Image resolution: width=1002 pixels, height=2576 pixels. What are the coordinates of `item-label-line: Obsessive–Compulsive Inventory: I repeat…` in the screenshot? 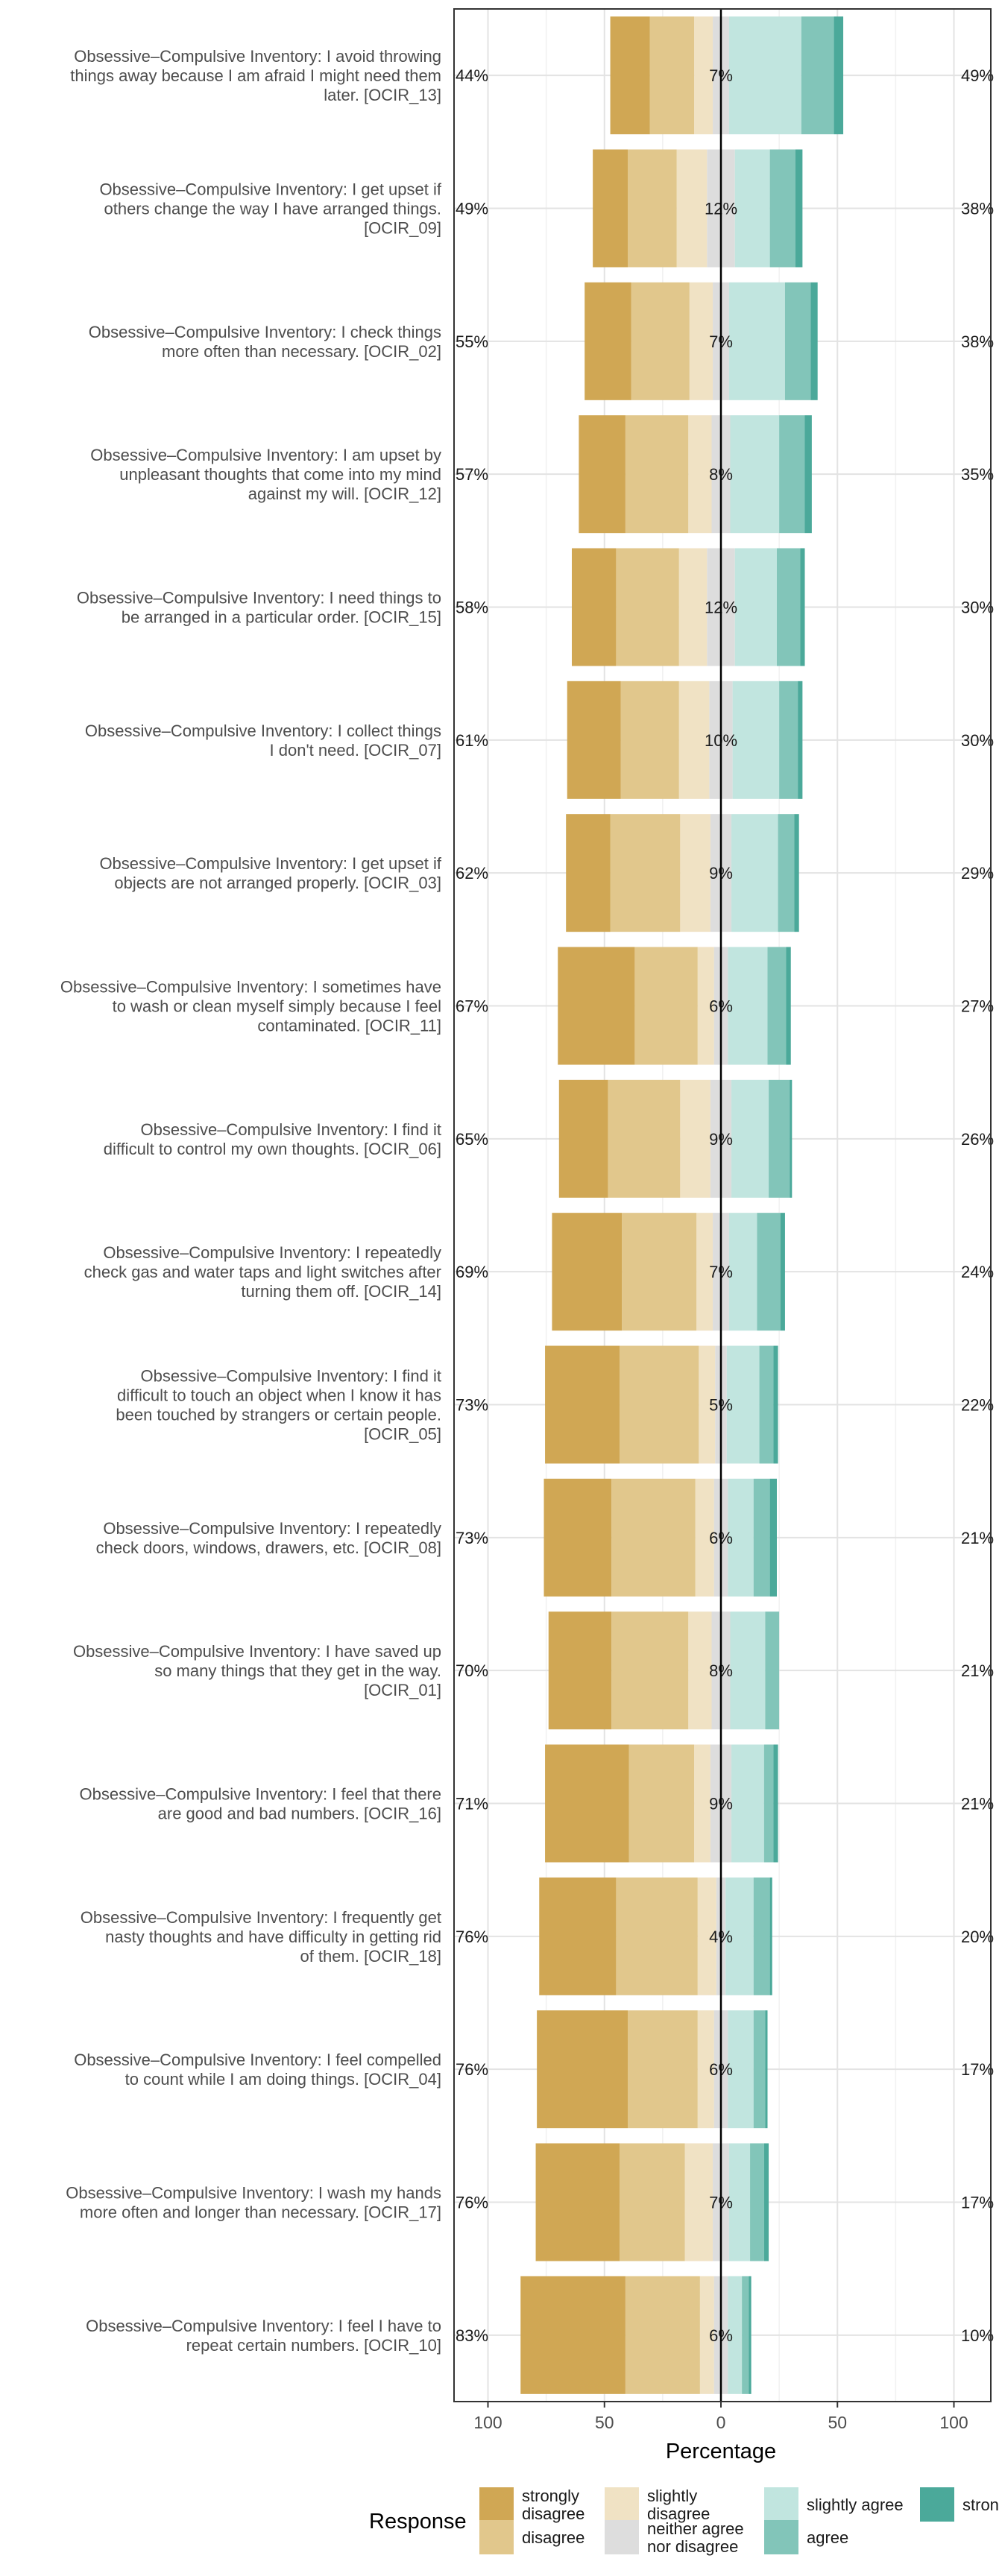 It's located at (272, 1252).